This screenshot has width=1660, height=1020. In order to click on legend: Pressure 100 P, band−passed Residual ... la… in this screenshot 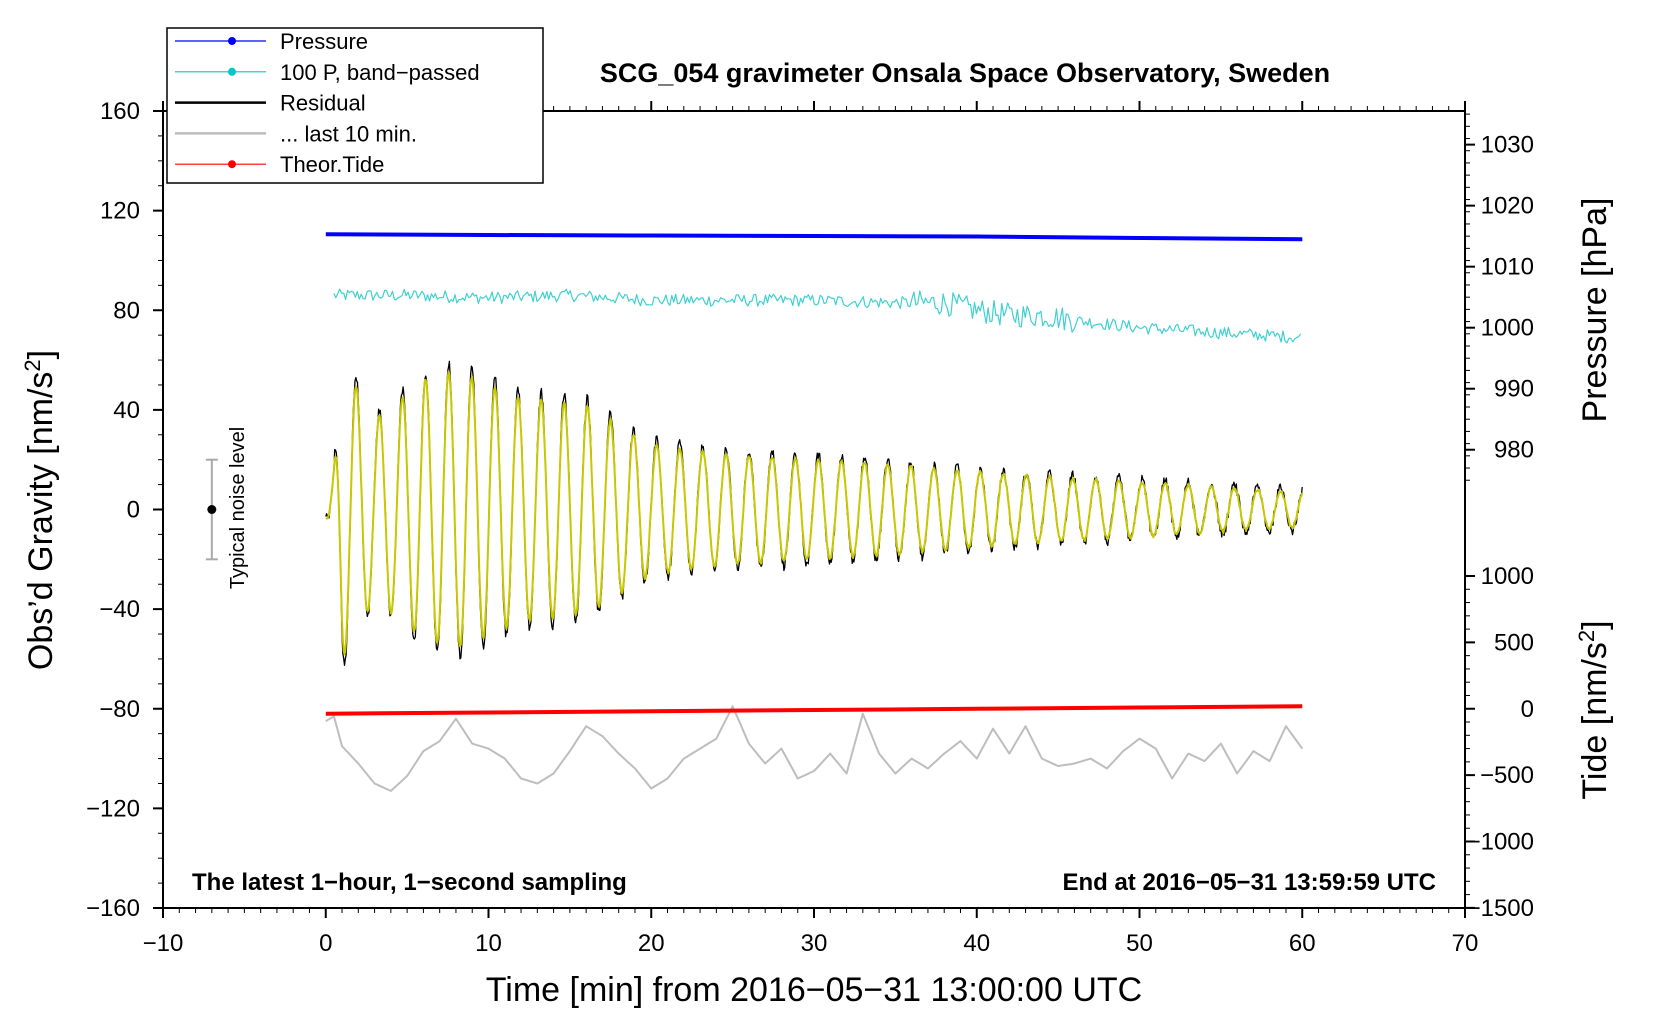, I will do `click(355, 105)`.